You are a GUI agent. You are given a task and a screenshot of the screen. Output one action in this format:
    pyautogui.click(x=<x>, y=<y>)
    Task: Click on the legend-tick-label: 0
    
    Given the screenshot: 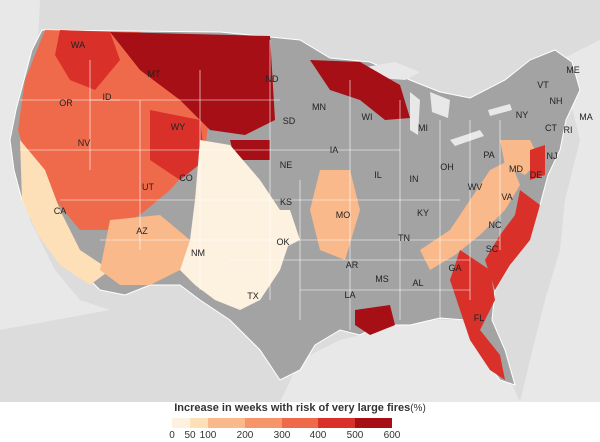 What is the action you would take?
    pyautogui.click(x=172, y=435)
    